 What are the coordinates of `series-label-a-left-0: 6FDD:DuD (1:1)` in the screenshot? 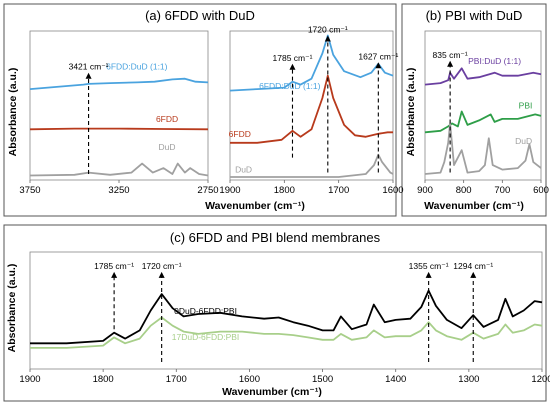 It's located at (137, 67).